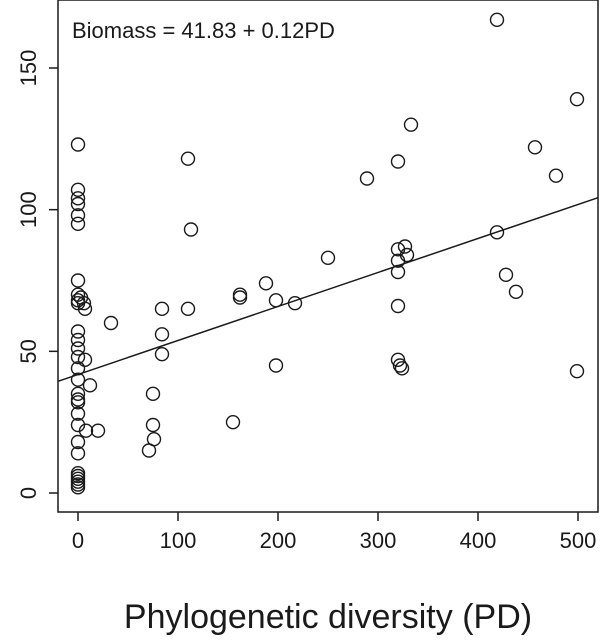 This screenshot has height=641, width=600. What do you see at coordinates (278, 540) in the screenshot?
I see `x-tick-label: 200` at bounding box center [278, 540].